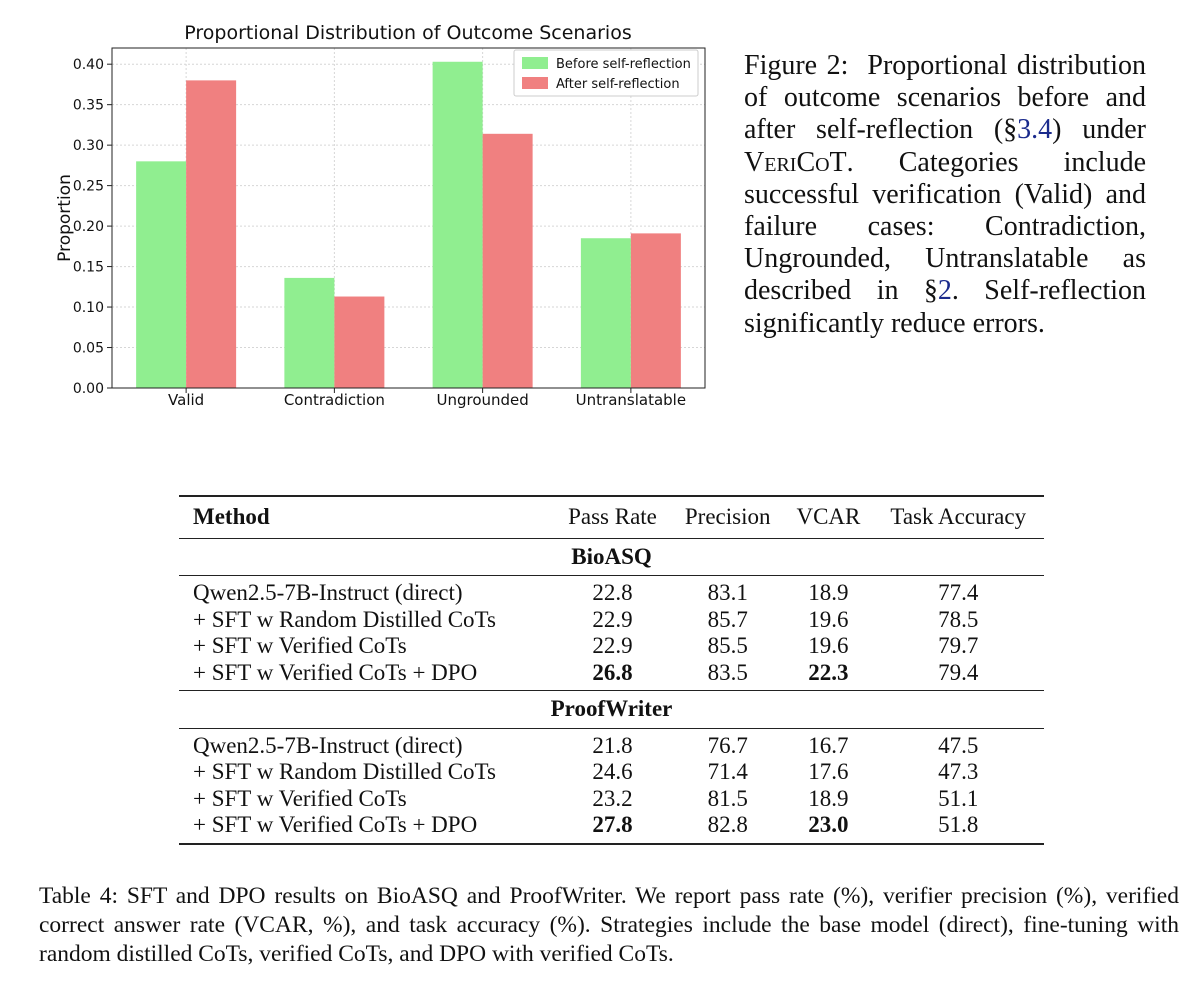 This screenshot has width=1200, height=990. What do you see at coordinates (958, 645) in the screenshot?
I see `task-accuracy-cell: 79.7` at bounding box center [958, 645].